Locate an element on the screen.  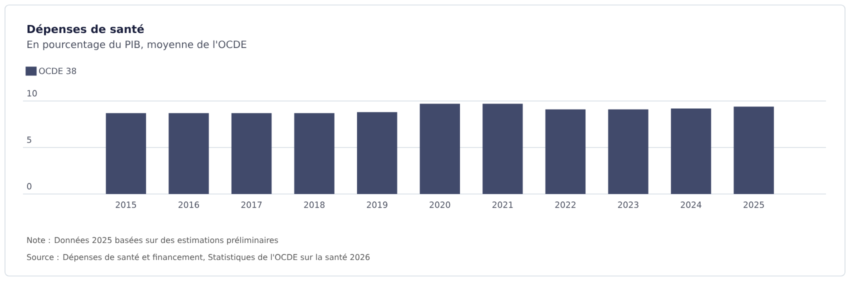
x-tick-label: 2023 is located at coordinates (628, 205).